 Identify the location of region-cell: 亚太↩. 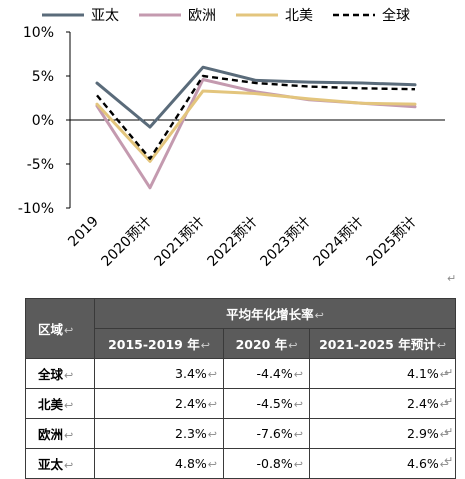
(60, 463).